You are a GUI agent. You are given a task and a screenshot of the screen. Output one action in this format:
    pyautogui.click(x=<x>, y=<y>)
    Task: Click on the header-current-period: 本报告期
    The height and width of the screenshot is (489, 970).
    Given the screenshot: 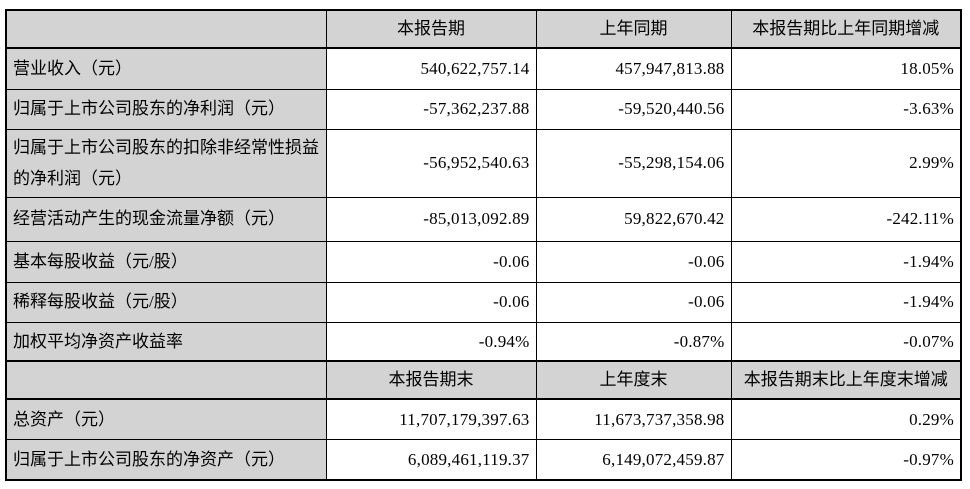 What is the action you would take?
    pyautogui.click(x=431, y=29)
    